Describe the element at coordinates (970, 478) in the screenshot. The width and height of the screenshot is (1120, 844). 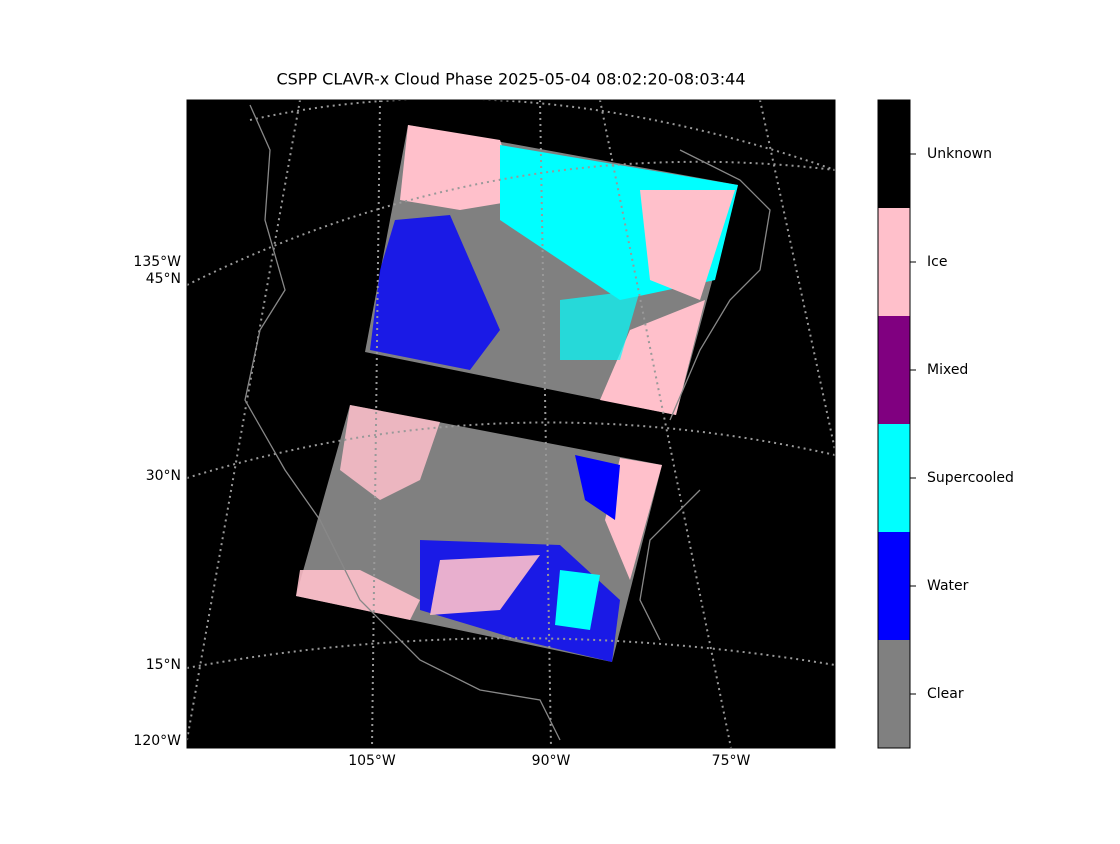
I see `colorbar-label: Supercooled` at that location.